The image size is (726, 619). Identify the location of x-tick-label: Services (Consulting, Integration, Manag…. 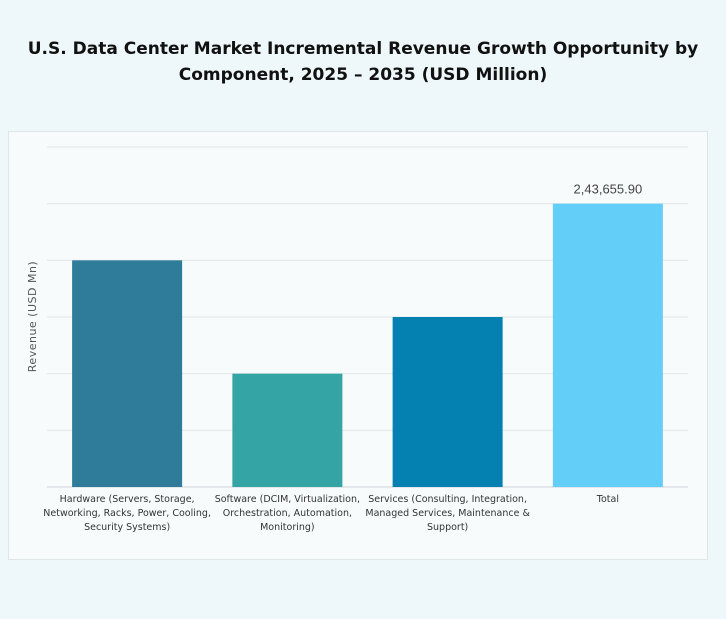
(447, 513).